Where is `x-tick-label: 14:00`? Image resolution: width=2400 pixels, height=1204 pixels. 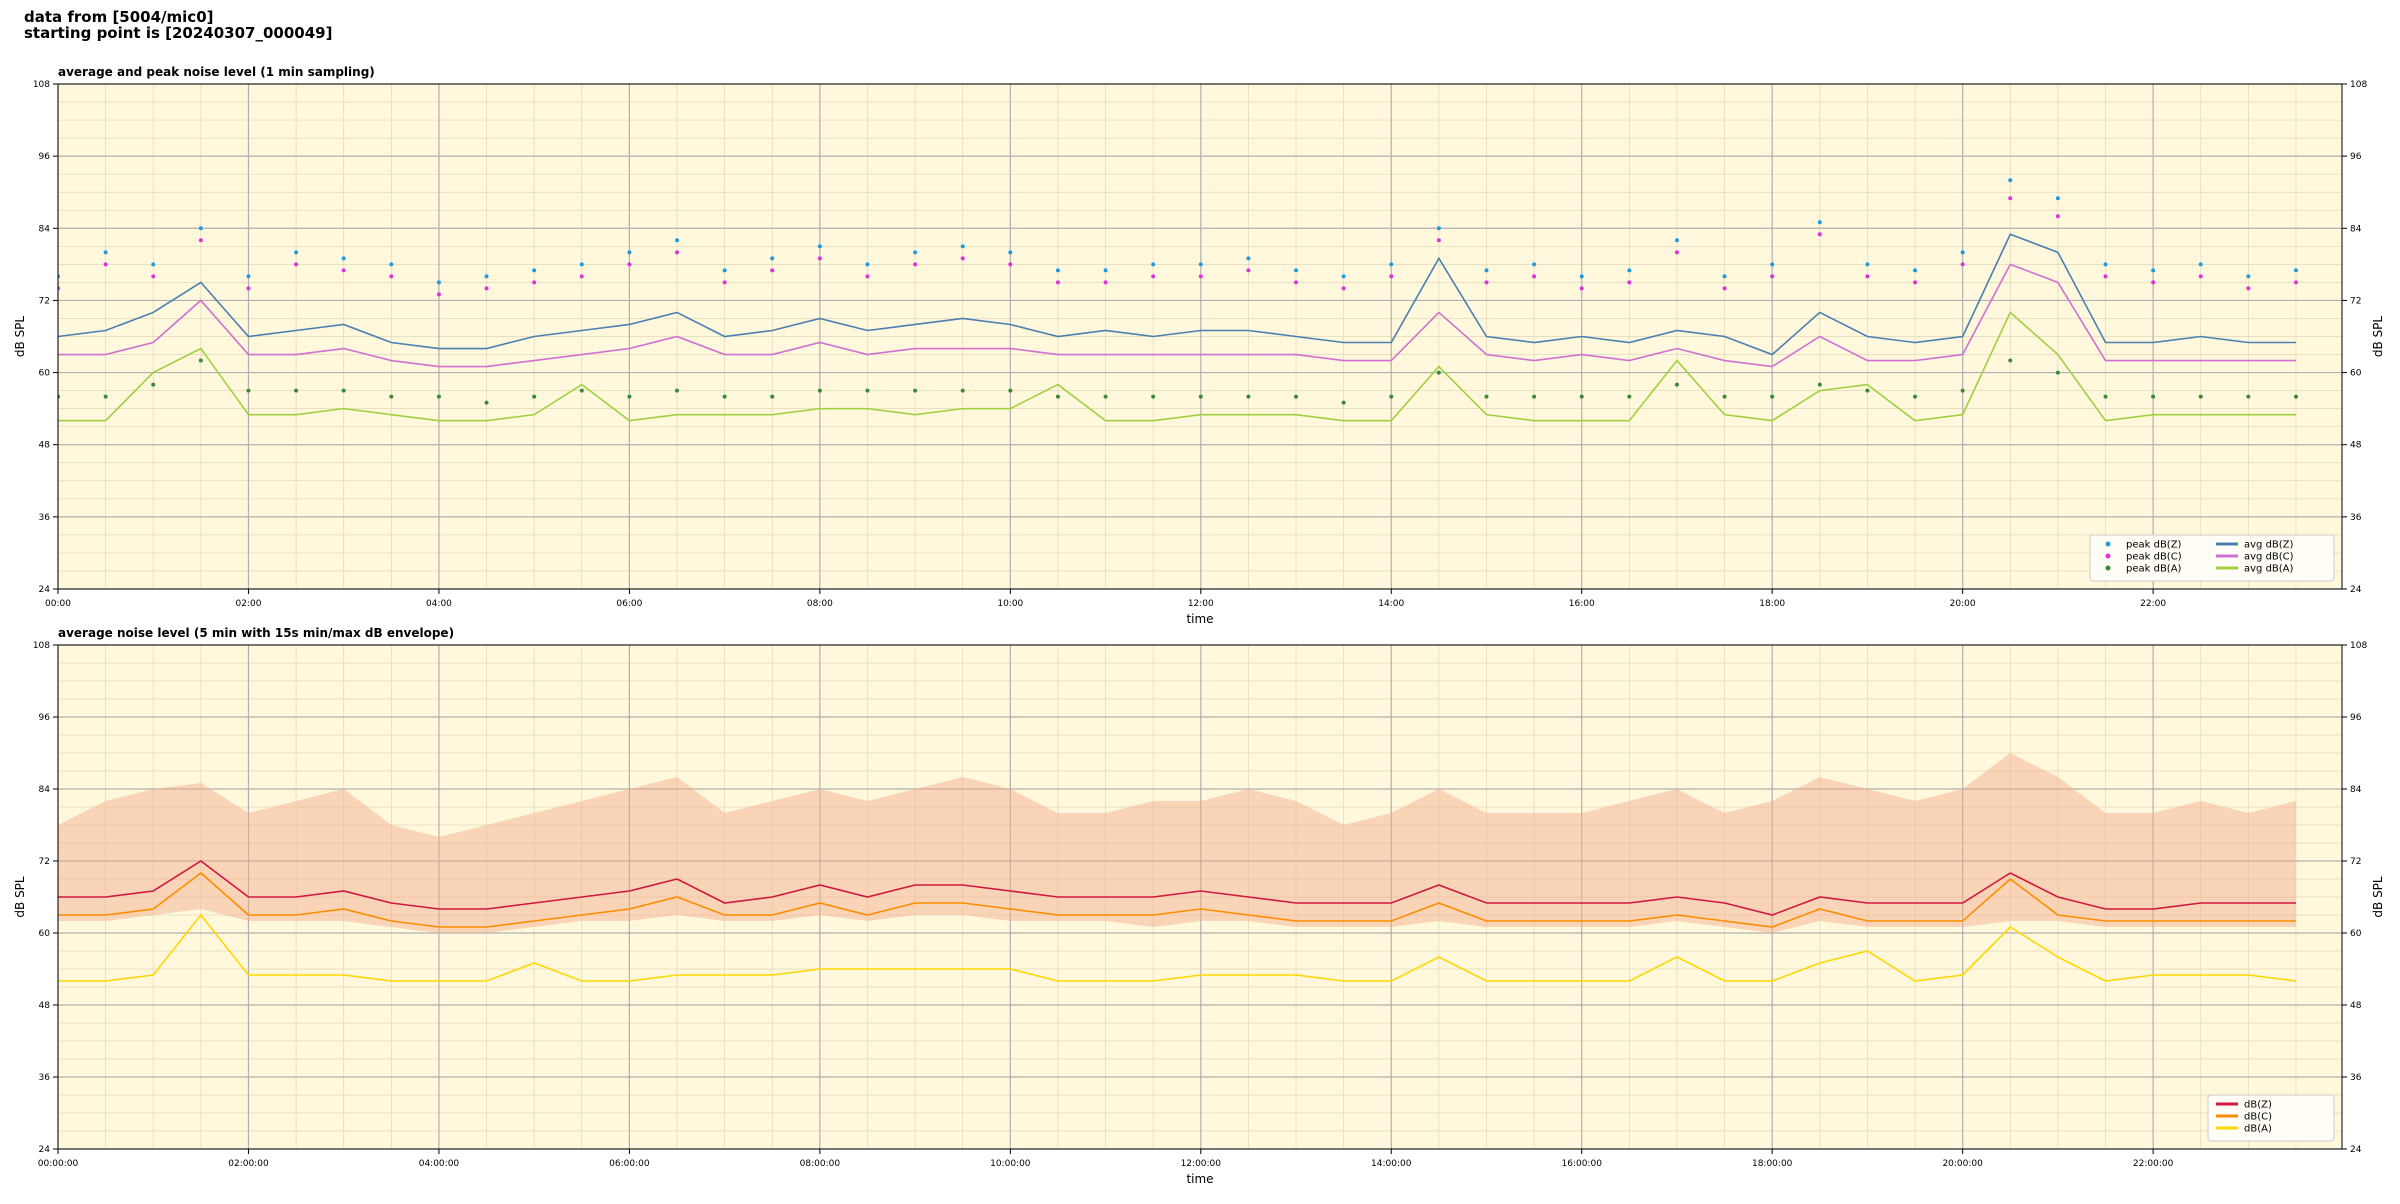
x-tick-label: 14:00 is located at coordinates (1391, 604).